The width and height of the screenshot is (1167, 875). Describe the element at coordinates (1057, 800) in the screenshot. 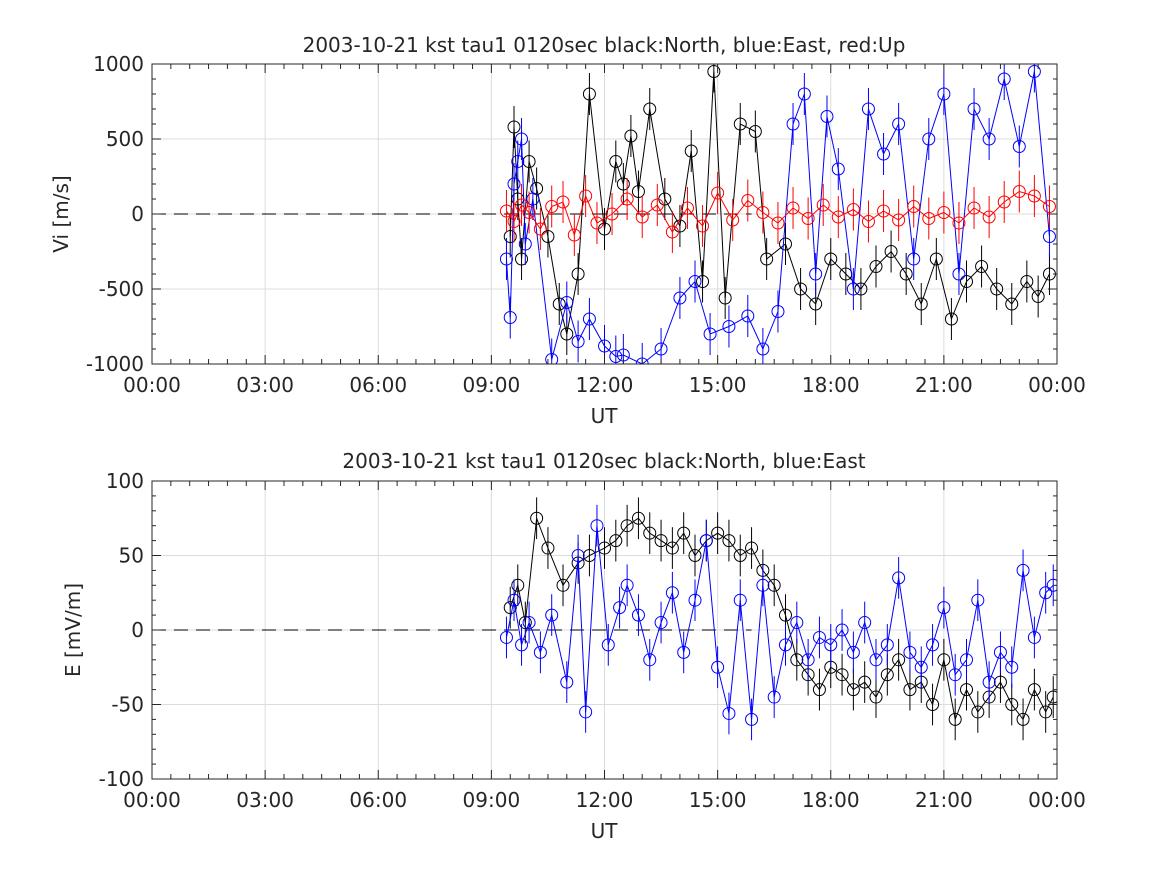

I see `efield-x-tick-label: 00:00` at that location.